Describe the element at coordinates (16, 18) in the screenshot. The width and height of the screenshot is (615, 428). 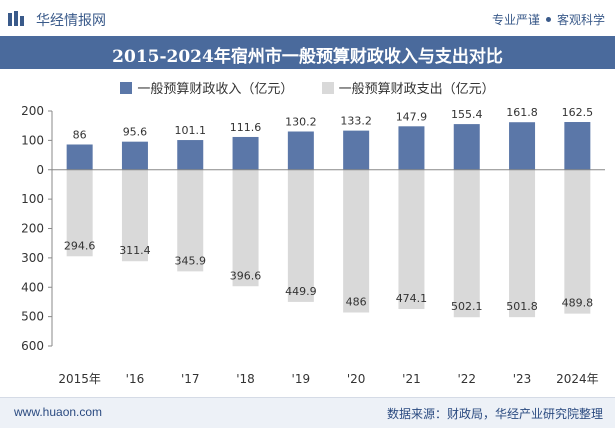
I see `huajing-logo-icon` at that location.